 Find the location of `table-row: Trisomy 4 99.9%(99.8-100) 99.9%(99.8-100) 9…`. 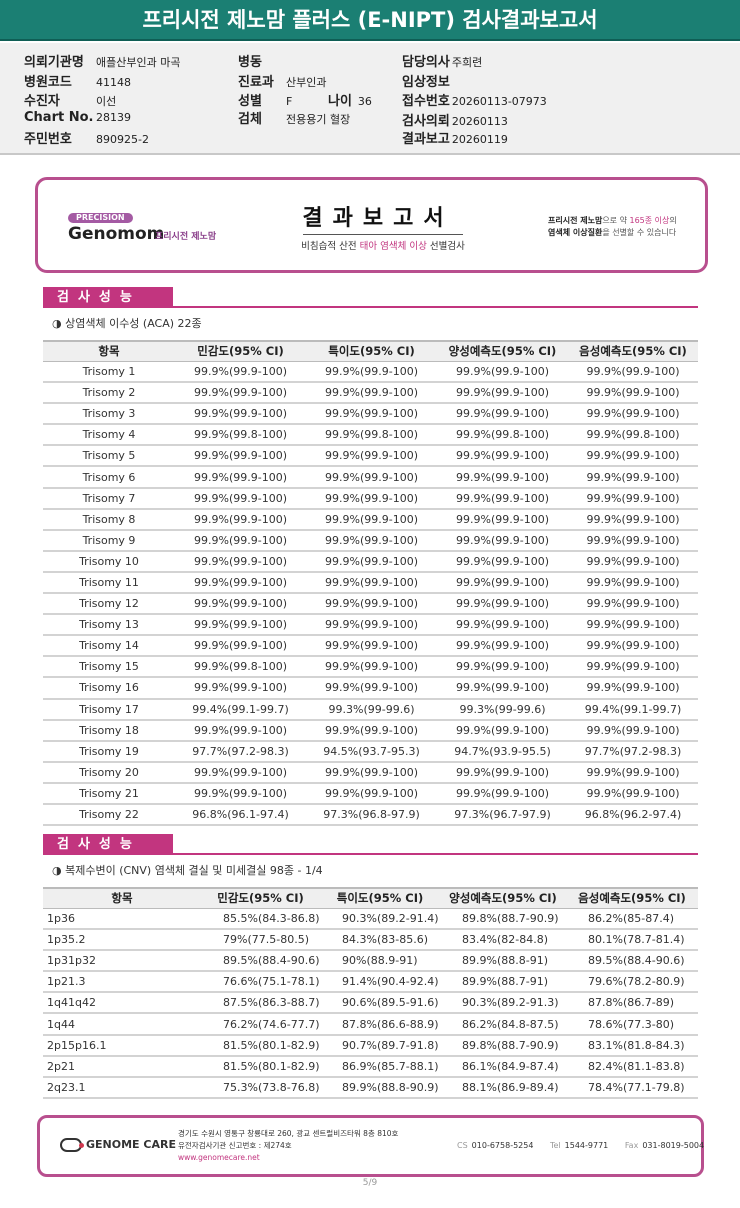

table-row: Trisomy 4 99.9%(99.8-100) 99.9%(99.8-100) 9… is located at coordinates (370, 435).